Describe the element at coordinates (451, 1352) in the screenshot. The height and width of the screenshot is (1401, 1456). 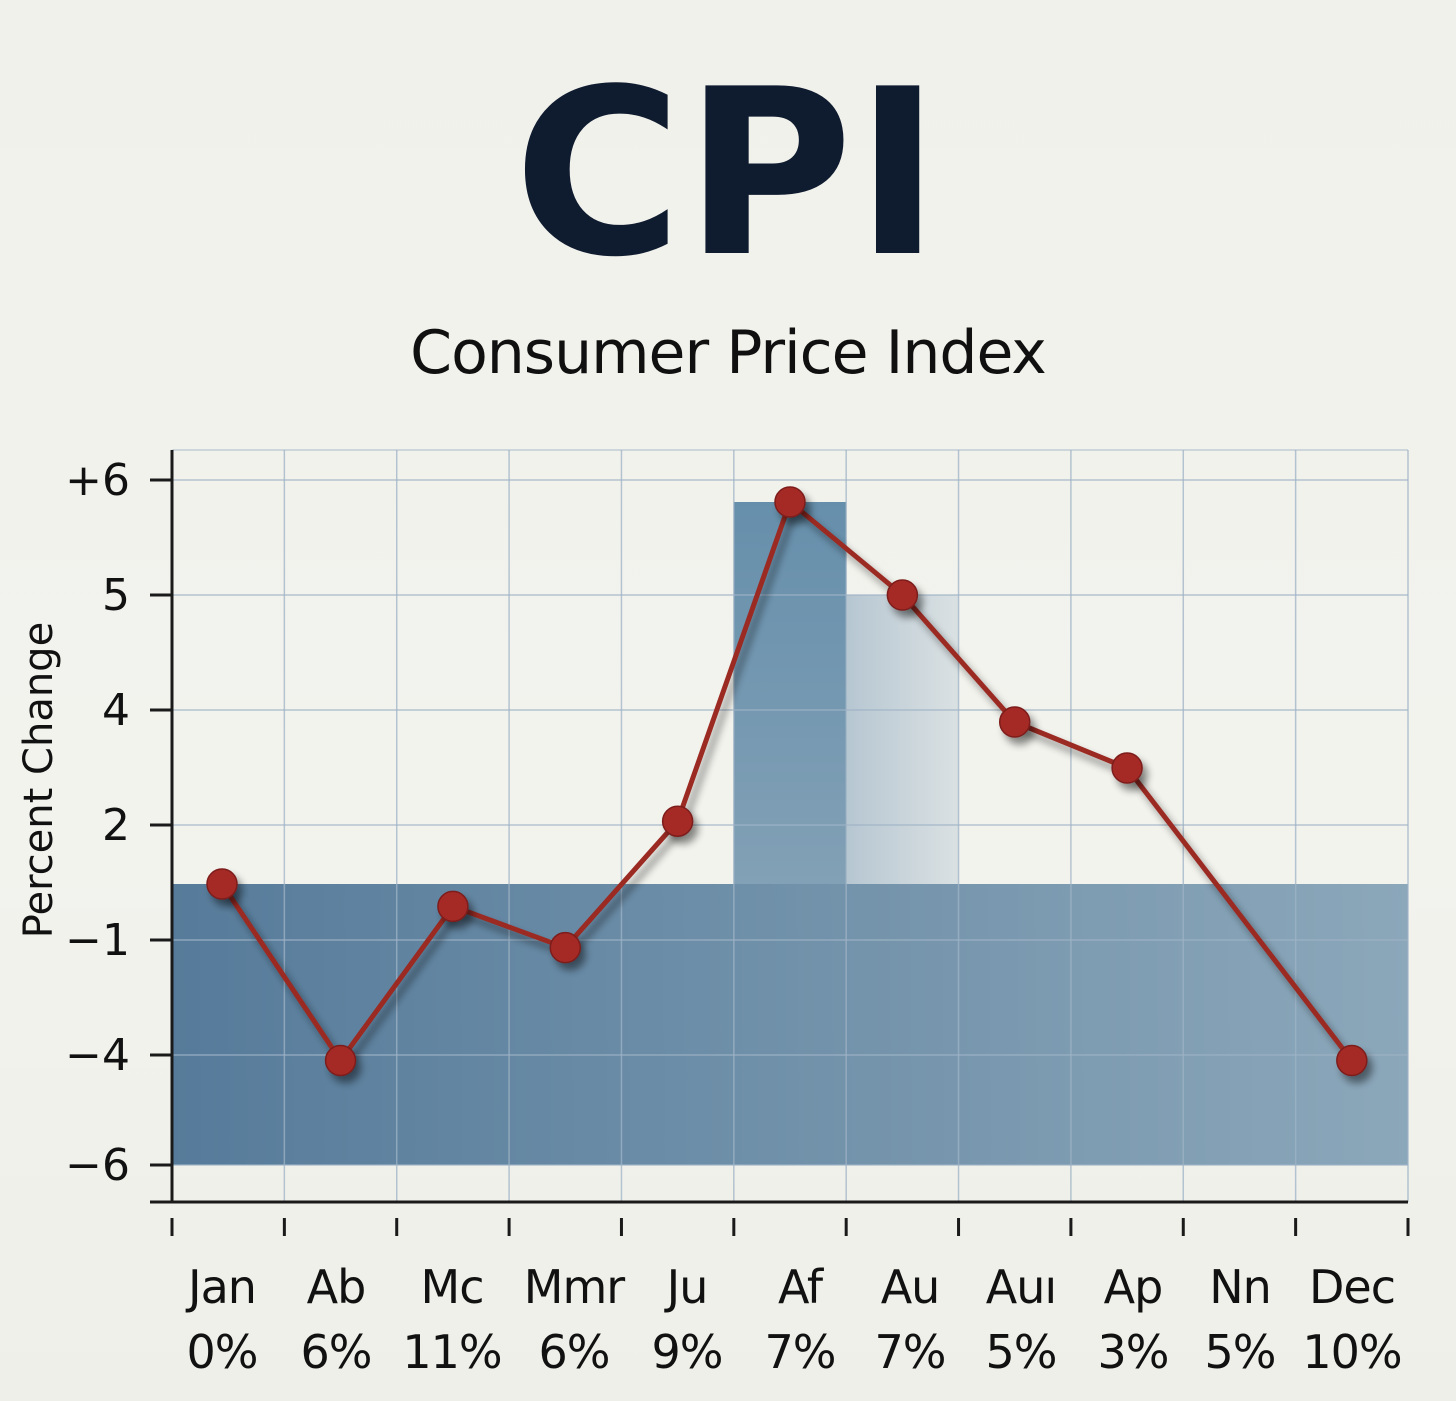
I see `x-percent-label: 11%` at that location.